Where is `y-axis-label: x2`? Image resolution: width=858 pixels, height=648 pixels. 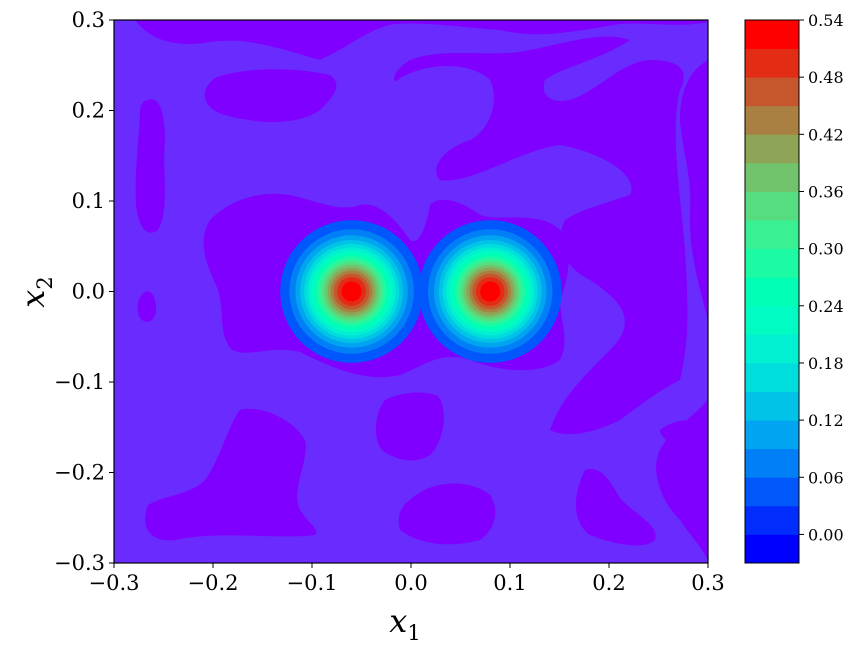
y-axis-label: x2 is located at coordinates (35, 291).